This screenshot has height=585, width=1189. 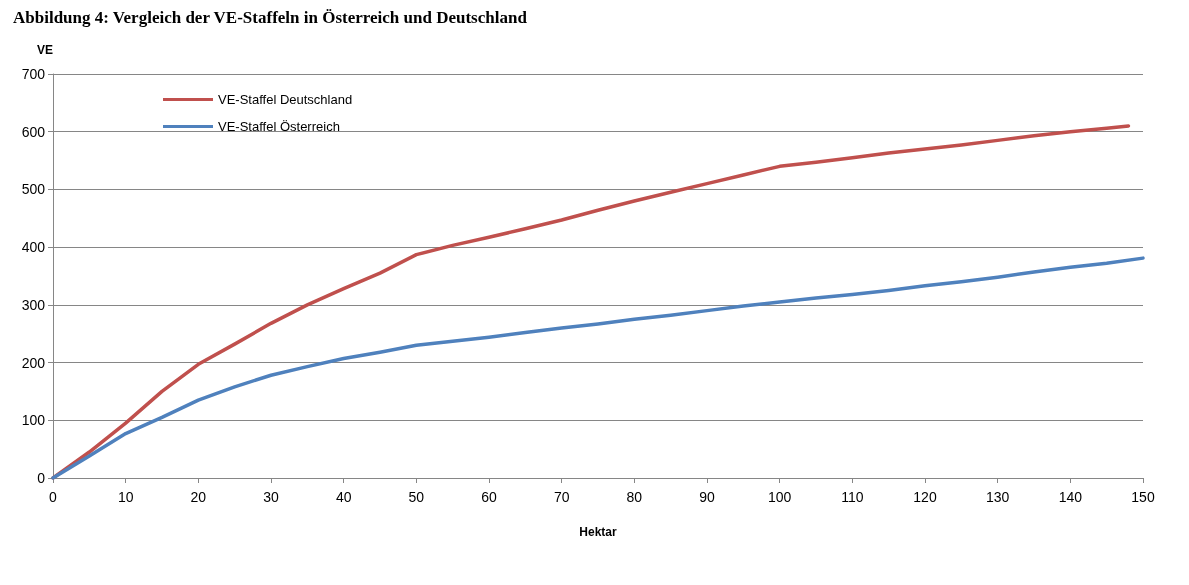 I want to click on x-tick-label: 150, so click(x=1143, y=497).